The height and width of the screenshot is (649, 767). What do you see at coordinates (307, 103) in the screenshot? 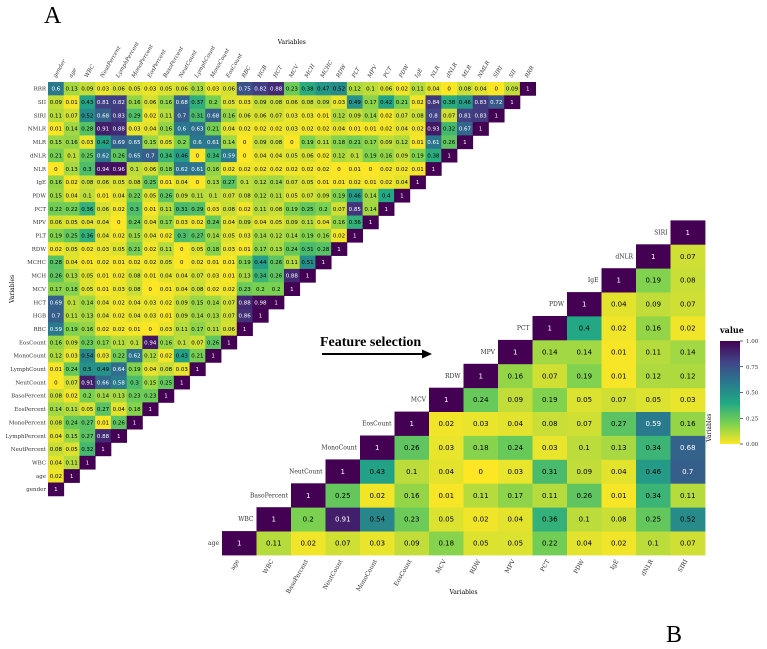
I see `cell-value: 0.08` at bounding box center [307, 103].